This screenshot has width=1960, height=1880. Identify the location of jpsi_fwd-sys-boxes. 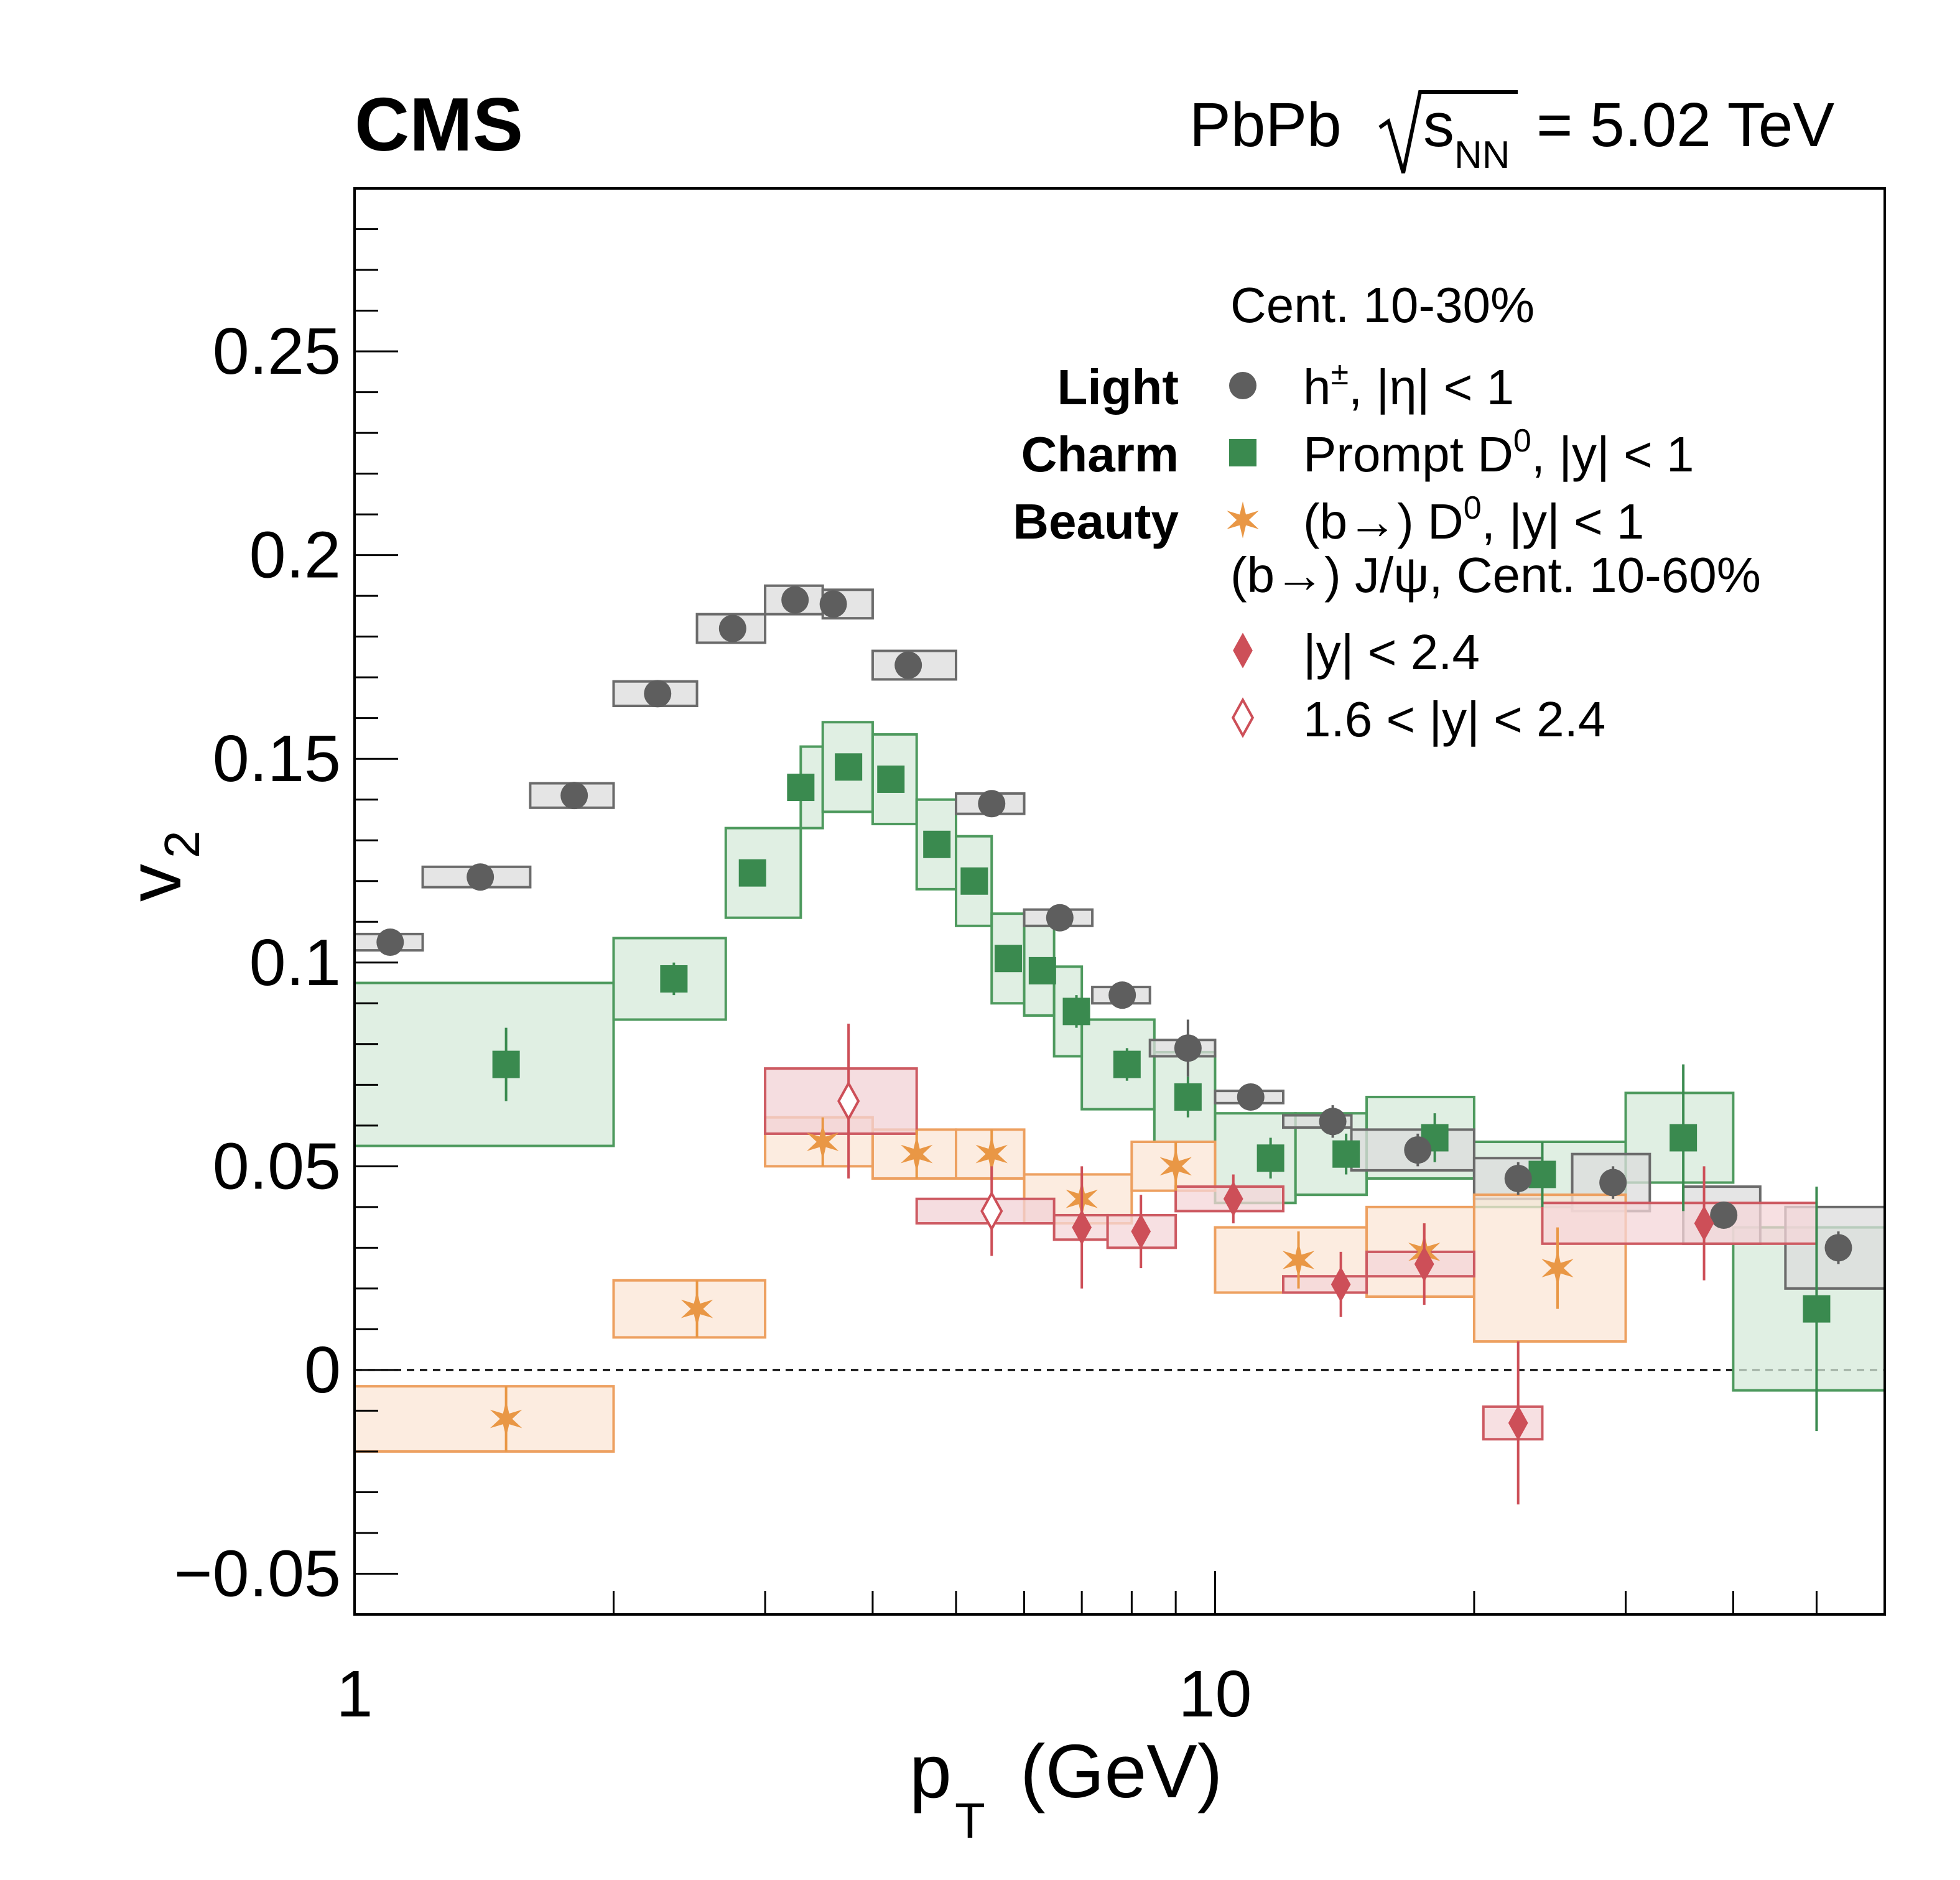
(910, 1146).